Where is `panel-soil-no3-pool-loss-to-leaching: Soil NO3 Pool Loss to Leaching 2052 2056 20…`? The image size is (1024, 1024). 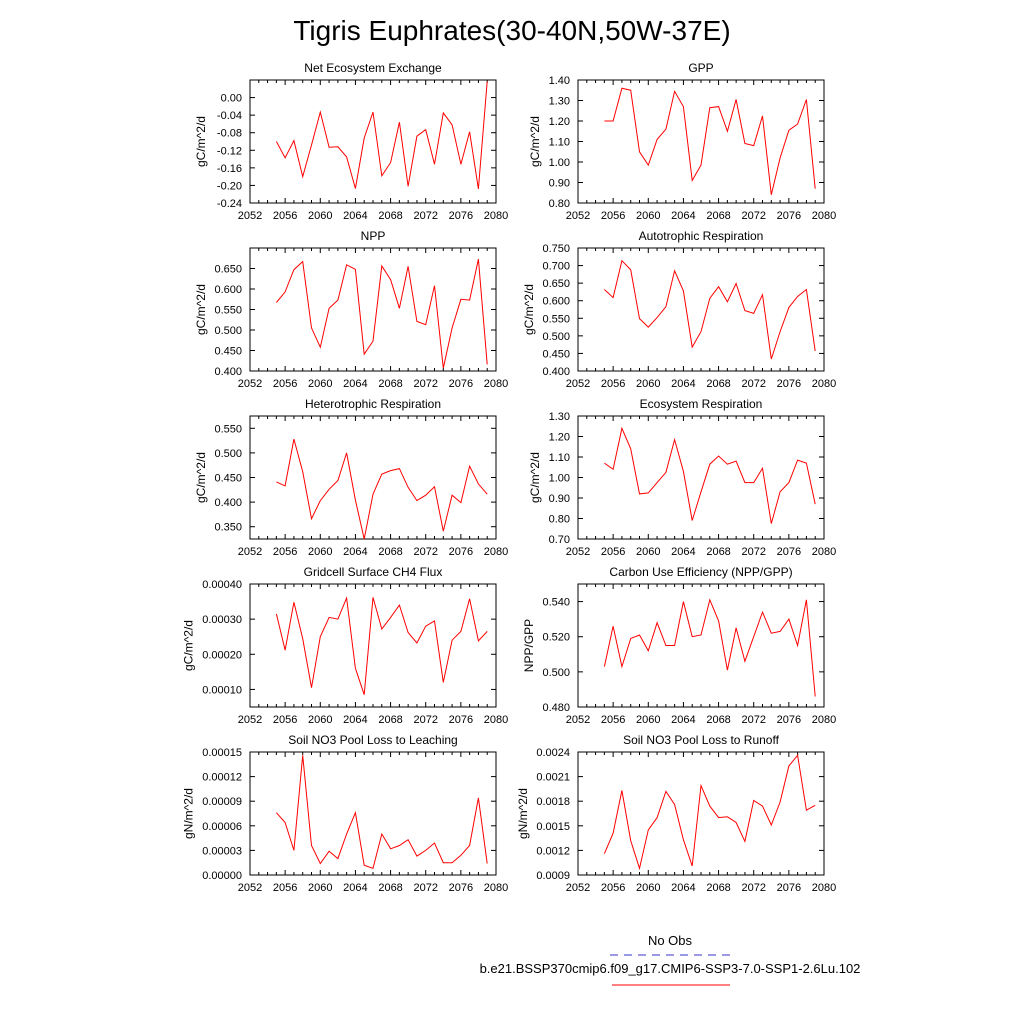 panel-soil-no3-pool-loss-to-leaching: Soil NO3 Pool Loss to Leaching 2052 2056 20… is located at coordinates (345, 813).